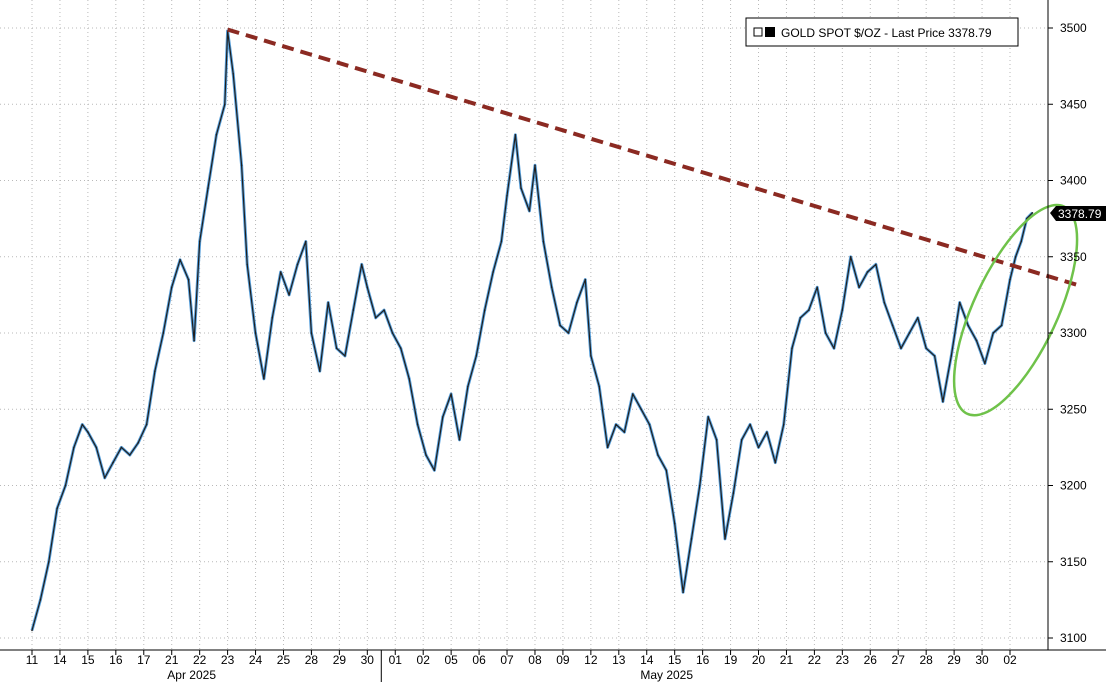 Image resolution: width=1106 pixels, height=682 pixels. Describe the element at coordinates (144, 660) in the screenshot. I see `x-tick-label: 17` at that location.